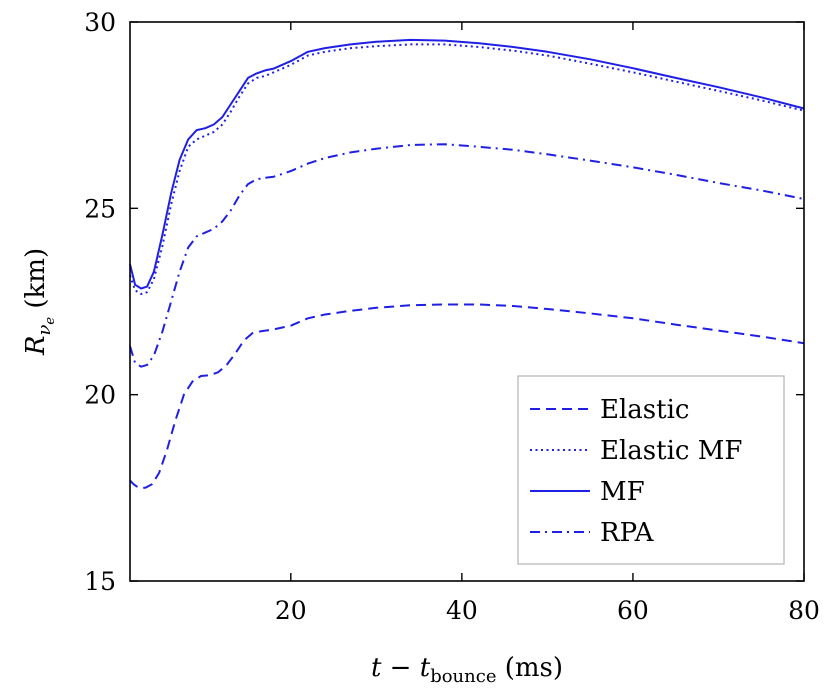 This screenshot has height=700, width=832. Describe the element at coordinates (644, 410) in the screenshot. I see `legend-label-elastic: Elastic` at that location.